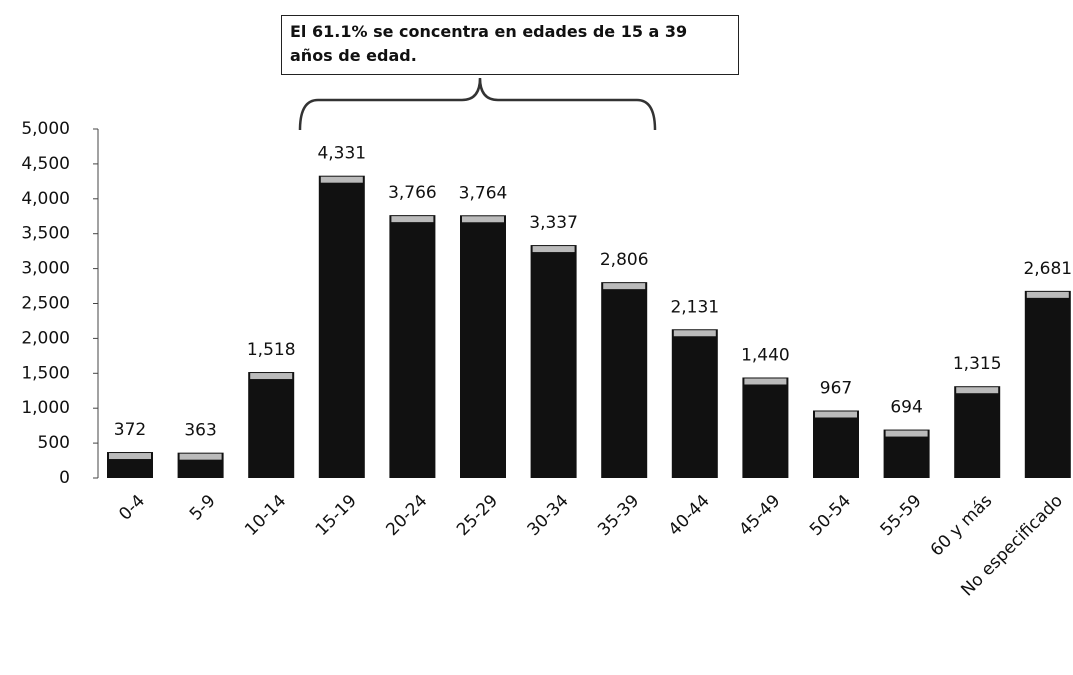  What do you see at coordinates (553, 223) in the screenshot?
I see `data-label: 3,337` at bounding box center [553, 223].